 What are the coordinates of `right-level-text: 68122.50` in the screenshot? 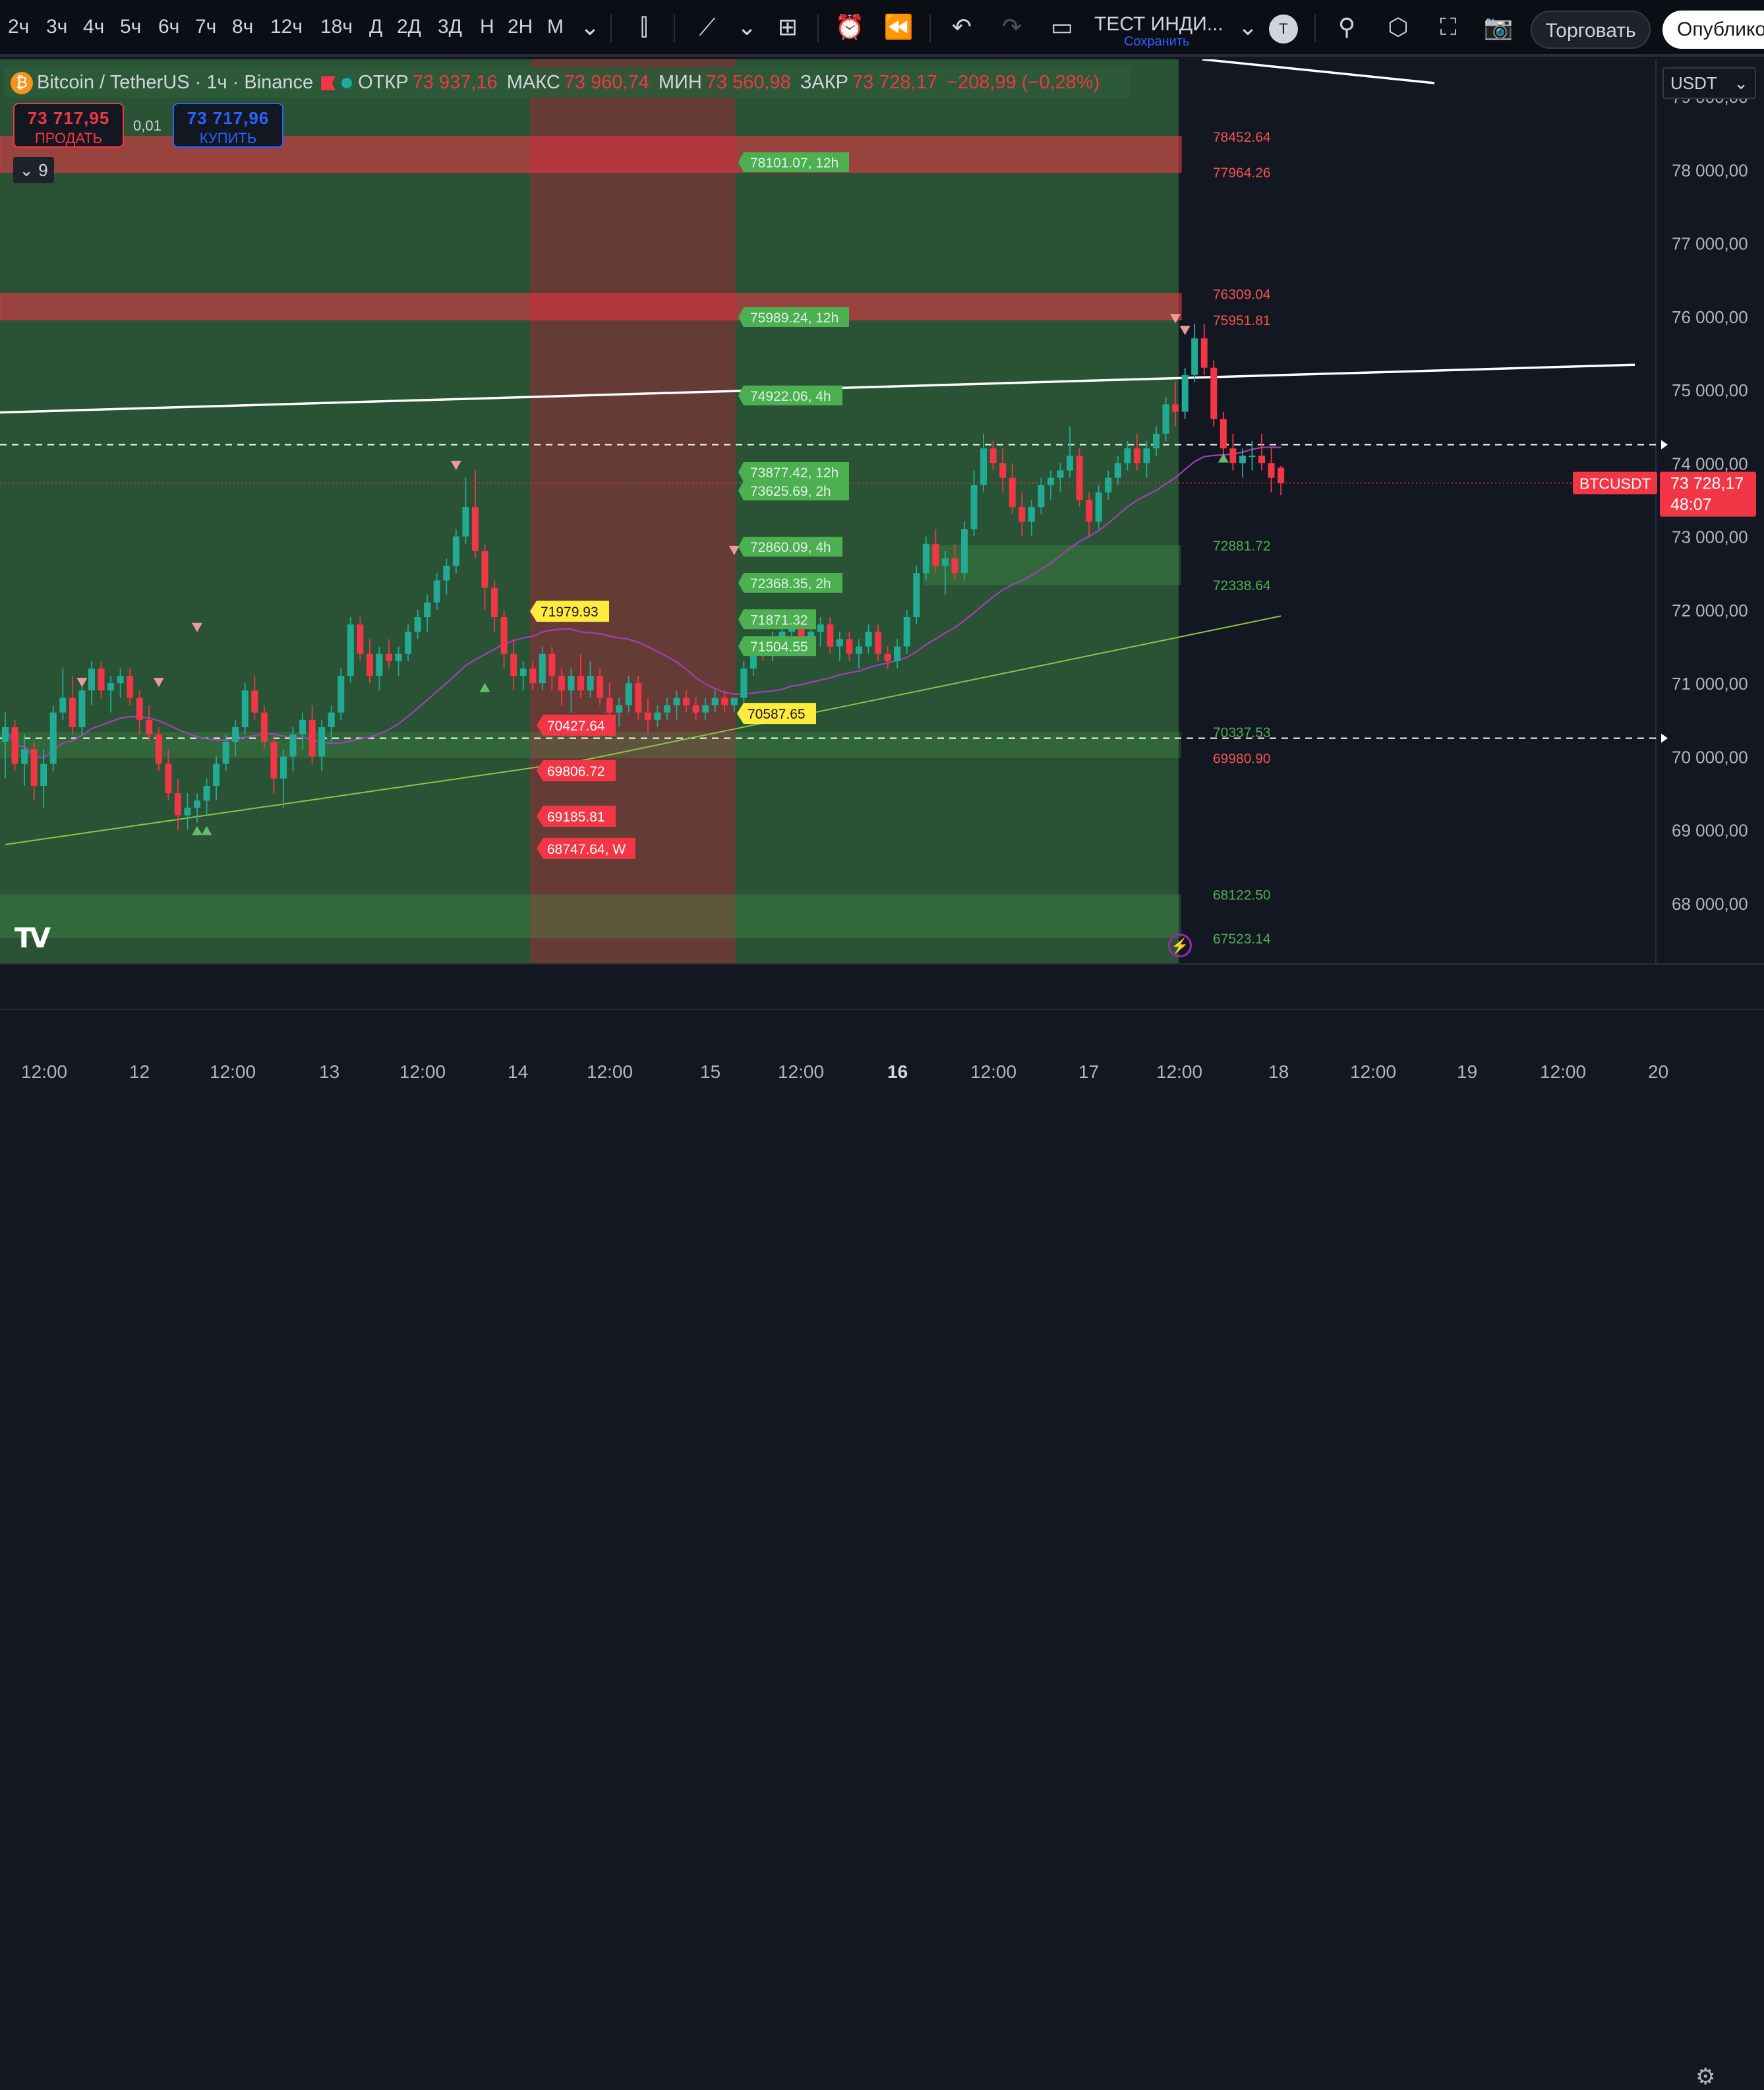 It's located at (1242, 895).